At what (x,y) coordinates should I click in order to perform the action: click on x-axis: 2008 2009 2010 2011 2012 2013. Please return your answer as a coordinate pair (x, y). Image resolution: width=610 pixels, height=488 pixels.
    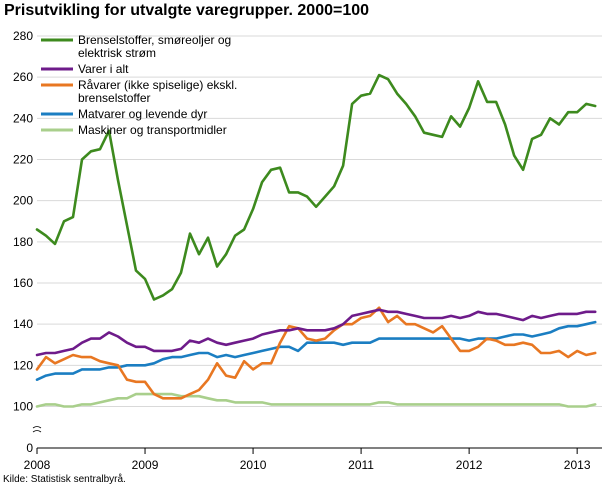
    Looking at the image, I should click on (313, 458).